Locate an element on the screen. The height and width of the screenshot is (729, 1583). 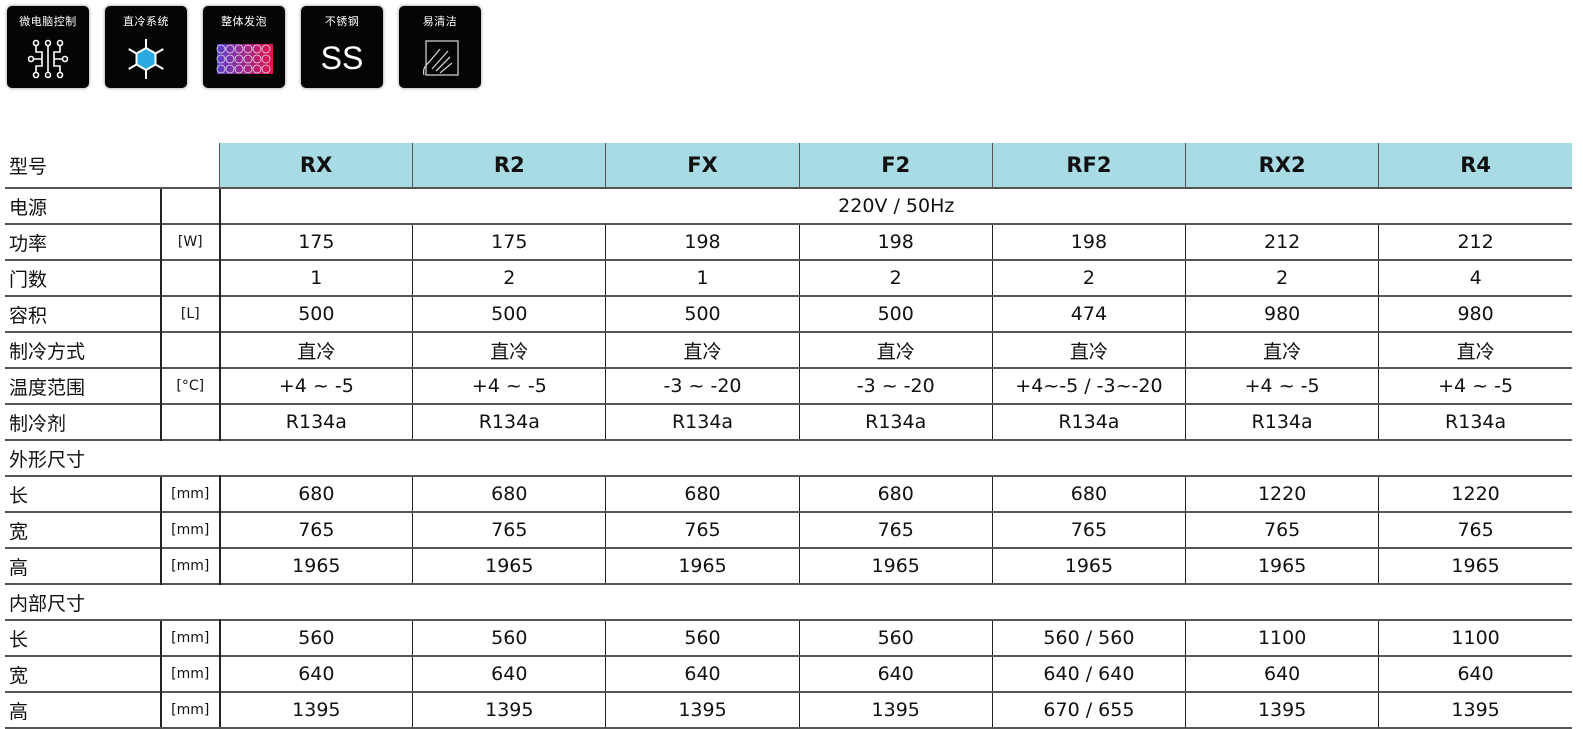
model-header-rf2: RF2 is located at coordinates (1088, 166).